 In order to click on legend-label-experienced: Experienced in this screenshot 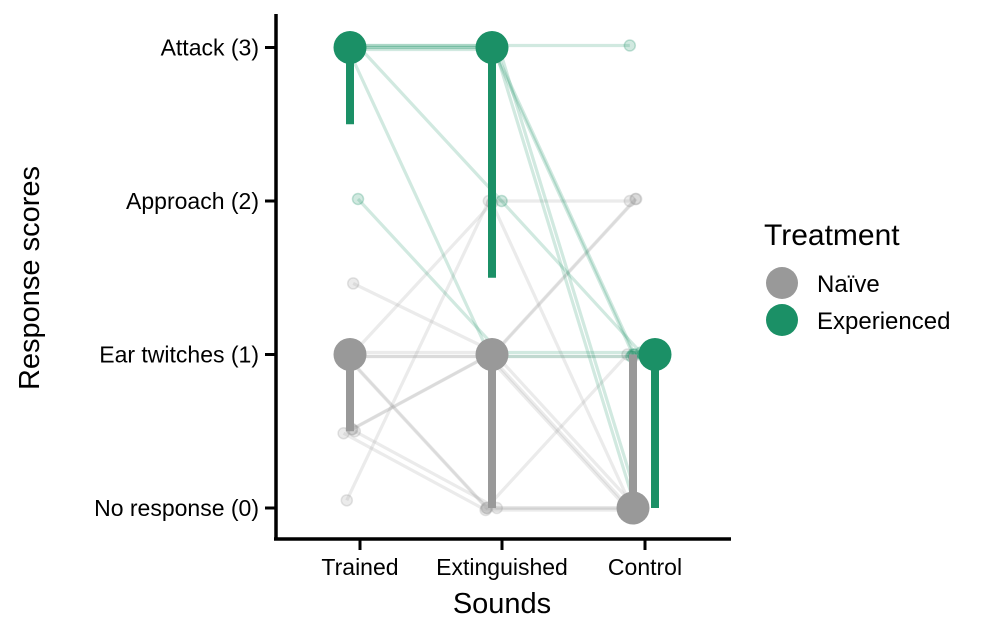, I will do `click(883, 321)`.